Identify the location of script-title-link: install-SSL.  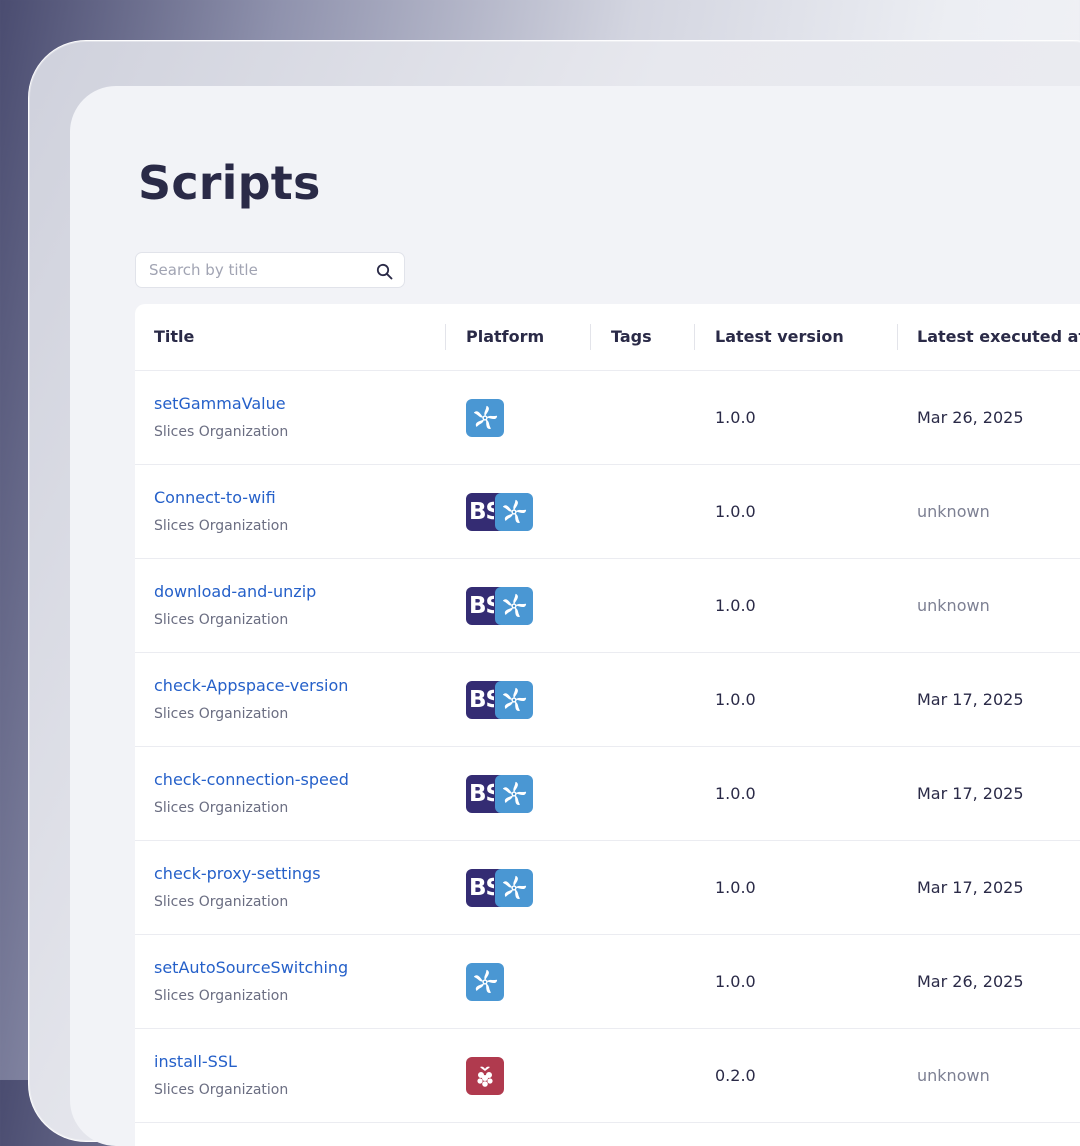
(195, 1061).